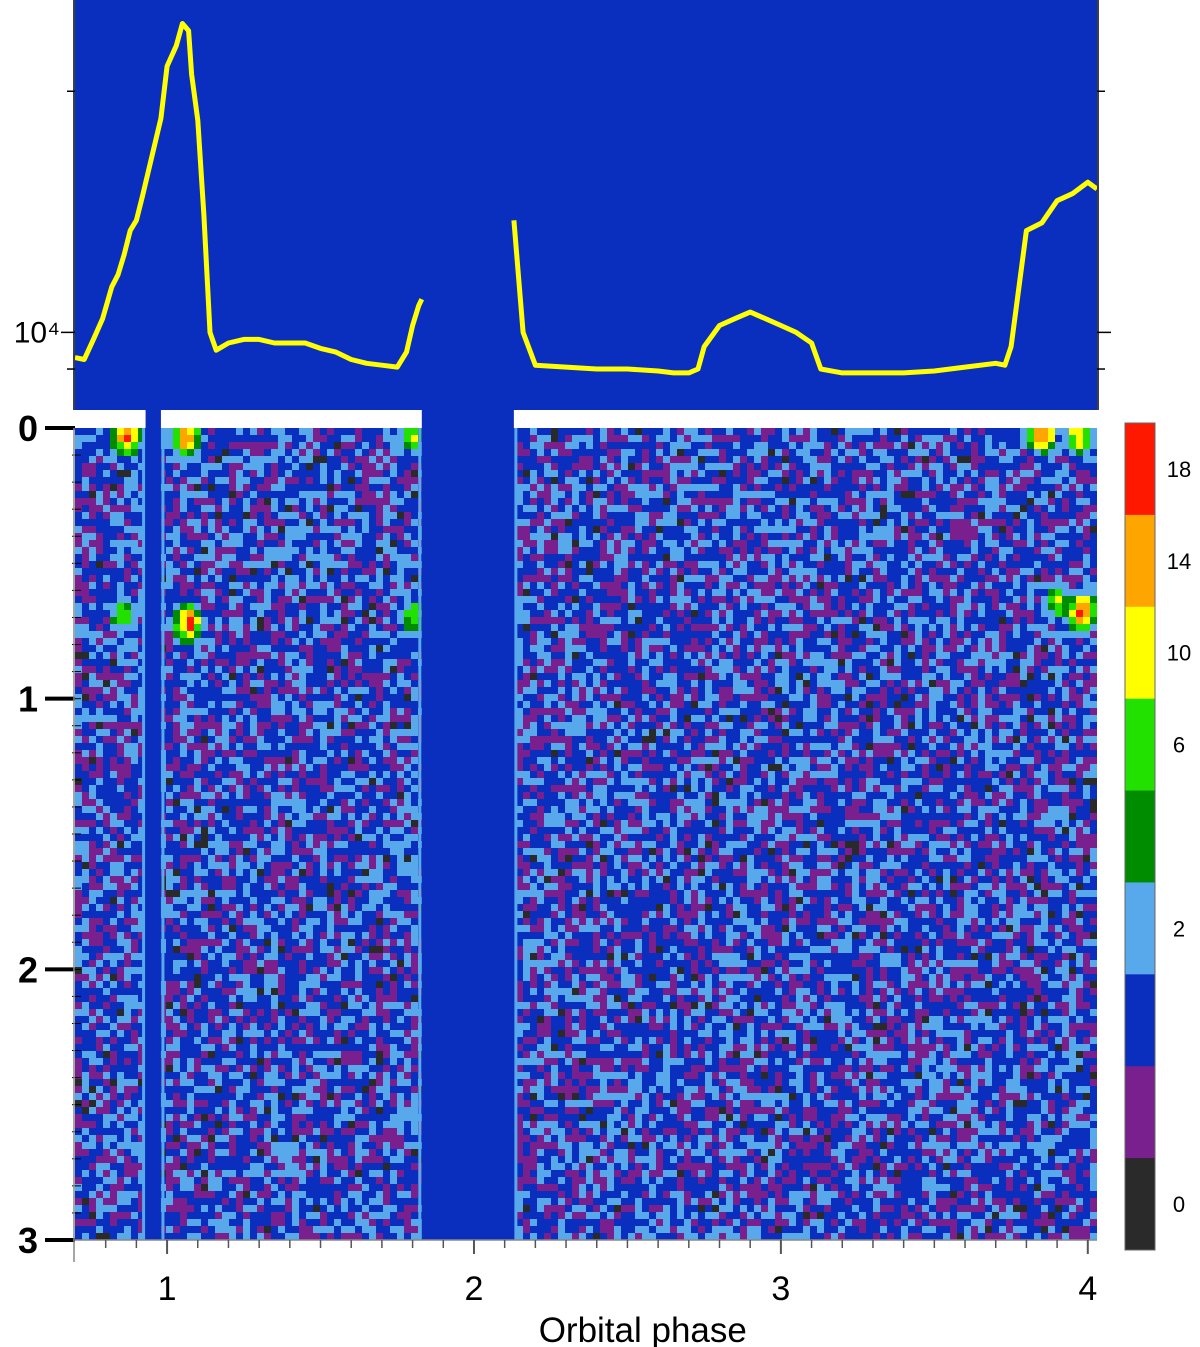  Describe the element at coordinates (28, 969) in the screenshot. I see `heatmap-y-tick-label: 2` at that location.